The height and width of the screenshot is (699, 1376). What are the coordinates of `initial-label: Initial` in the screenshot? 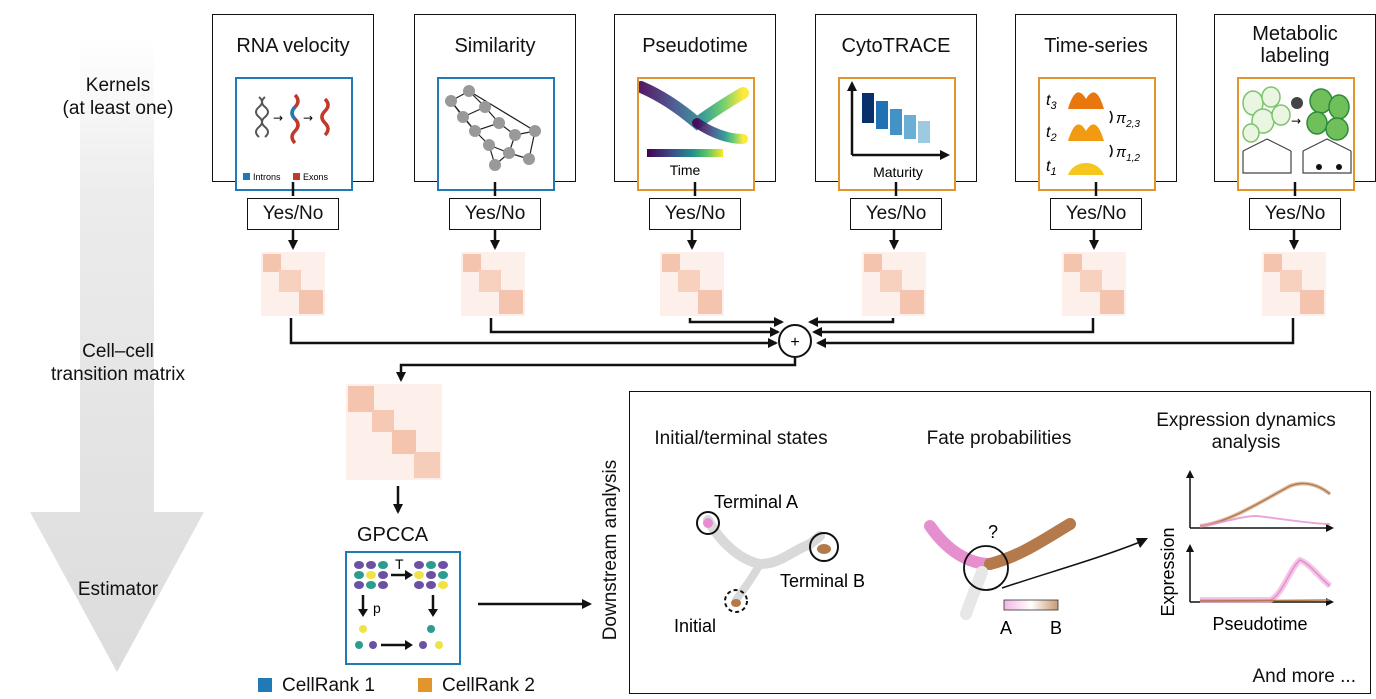 It's located at (695, 626).